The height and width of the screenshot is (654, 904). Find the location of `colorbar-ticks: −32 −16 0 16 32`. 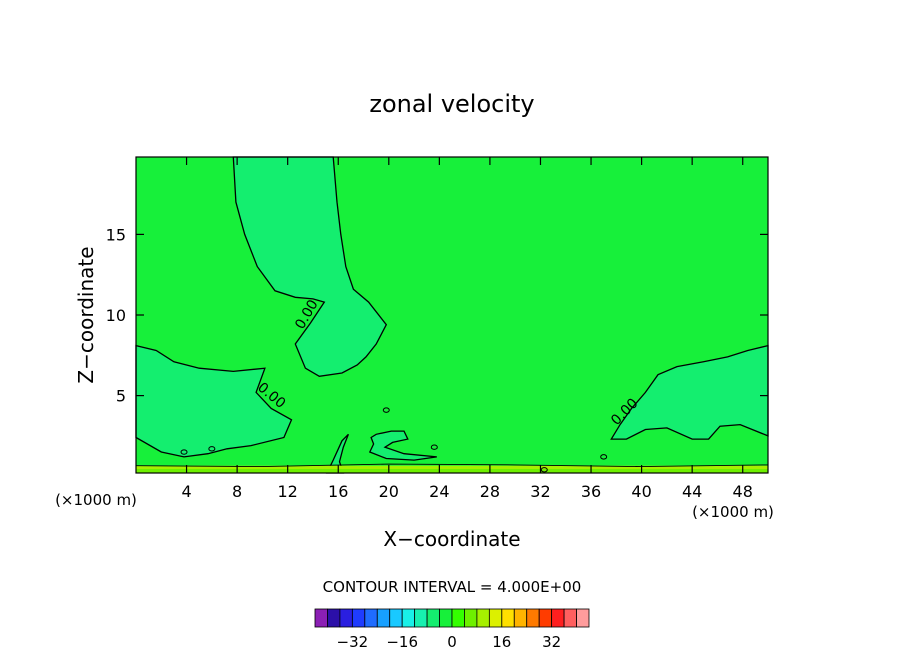

colorbar-ticks: −32 −16 0 16 32 is located at coordinates (449, 642).